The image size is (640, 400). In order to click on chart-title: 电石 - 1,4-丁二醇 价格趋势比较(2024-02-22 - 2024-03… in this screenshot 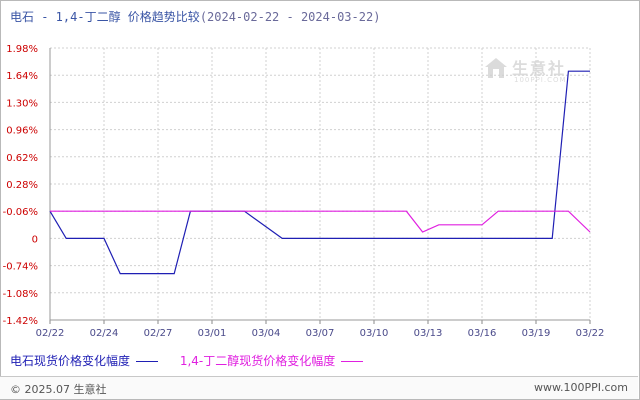, I will do `click(195, 16)`.